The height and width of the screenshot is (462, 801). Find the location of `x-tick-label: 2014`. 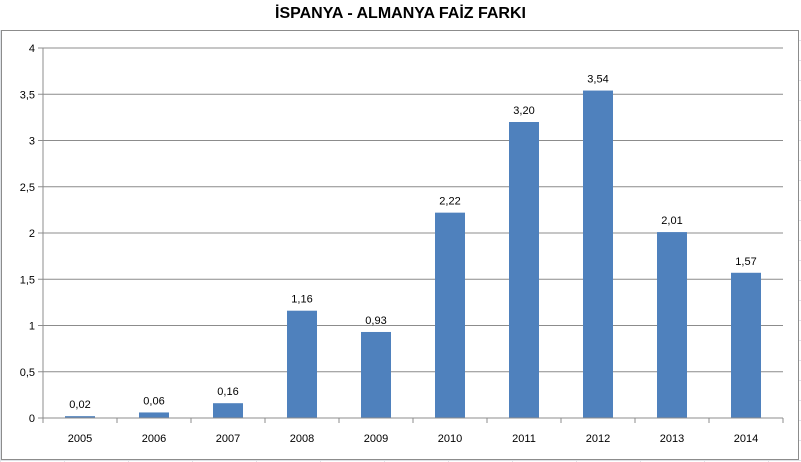

x-tick-label: 2014 is located at coordinates (746, 439).